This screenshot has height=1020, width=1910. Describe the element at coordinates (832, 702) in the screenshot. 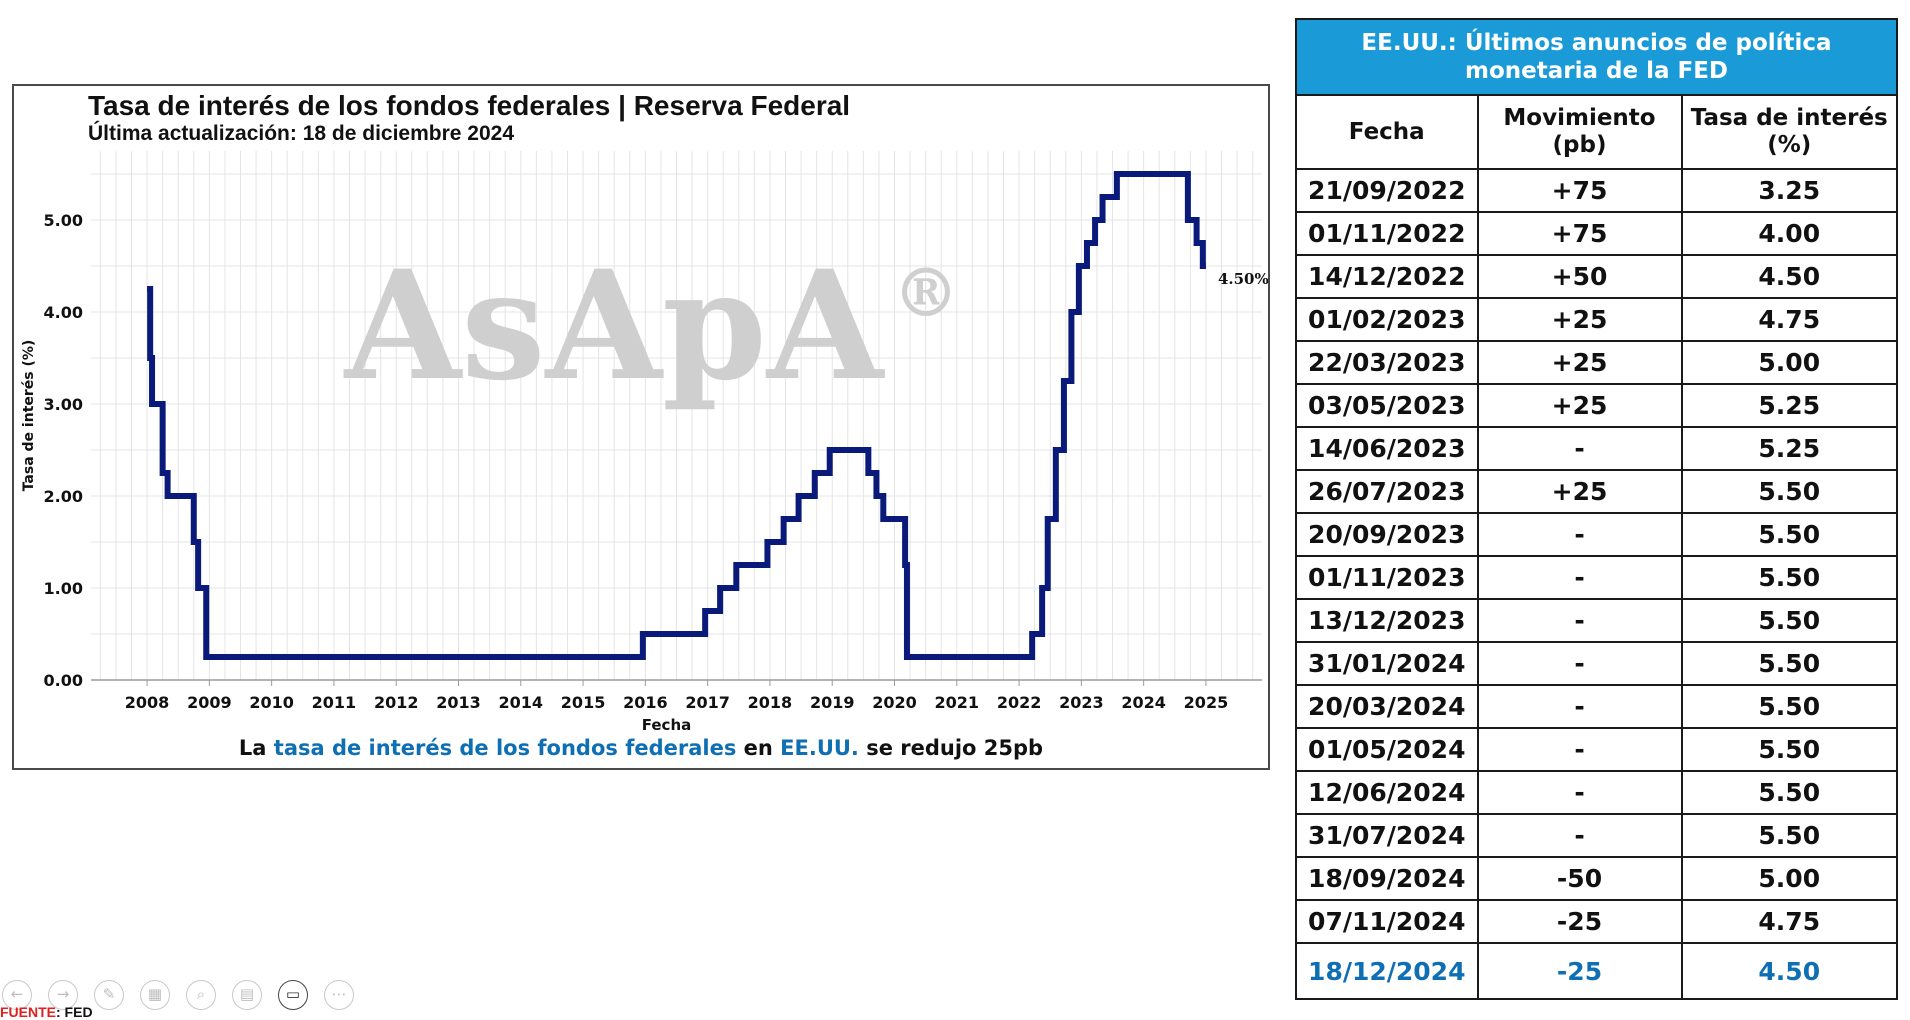

I see `x-tick-label: 2019` at that location.